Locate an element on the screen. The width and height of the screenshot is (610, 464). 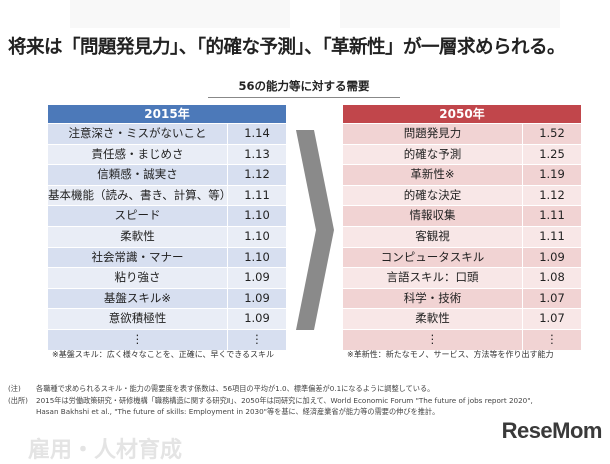
table-row: 的確な決定 1.12 is located at coordinates (462, 195).